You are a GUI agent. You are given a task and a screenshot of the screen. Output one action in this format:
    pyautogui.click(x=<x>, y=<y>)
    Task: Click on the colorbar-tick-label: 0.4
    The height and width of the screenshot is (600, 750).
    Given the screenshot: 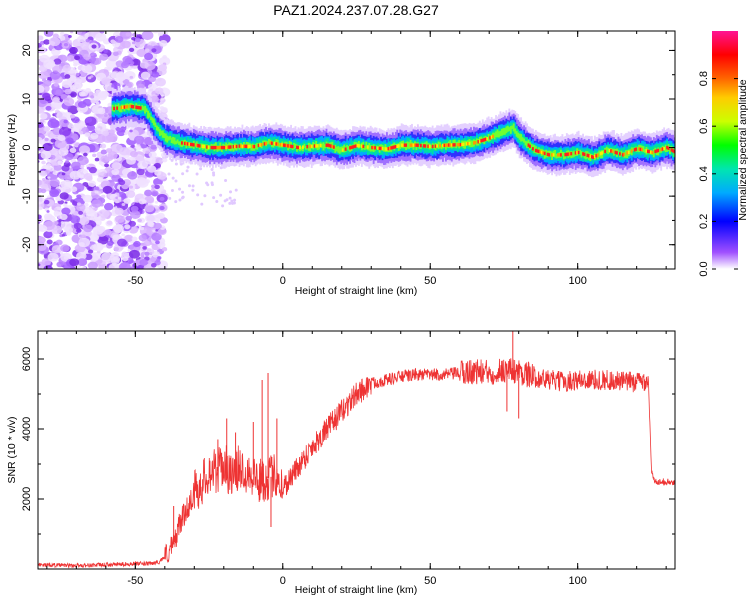 What is the action you would take?
    pyautogui.click(x=704, y=173)
    